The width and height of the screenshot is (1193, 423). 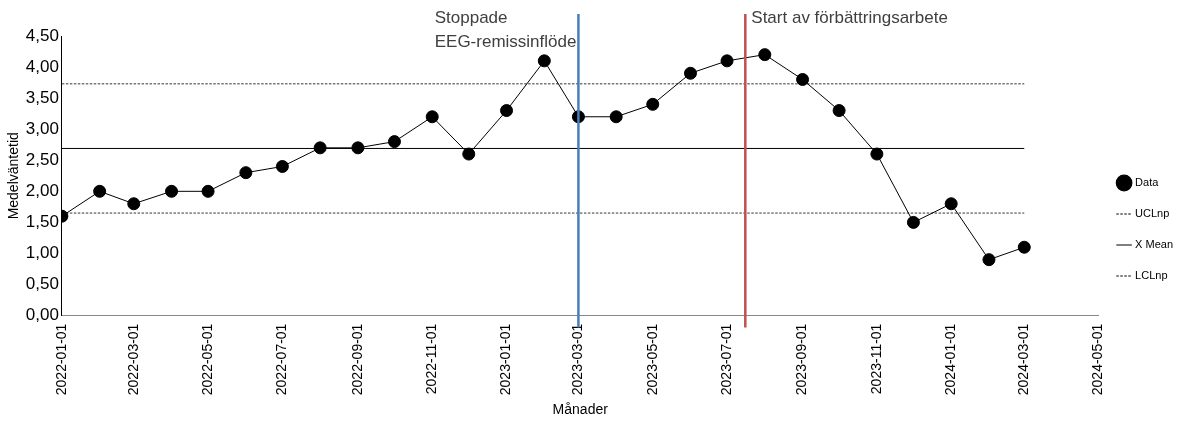 I want to click on y-tick-label: 3,50, so click(x=42, y=97).